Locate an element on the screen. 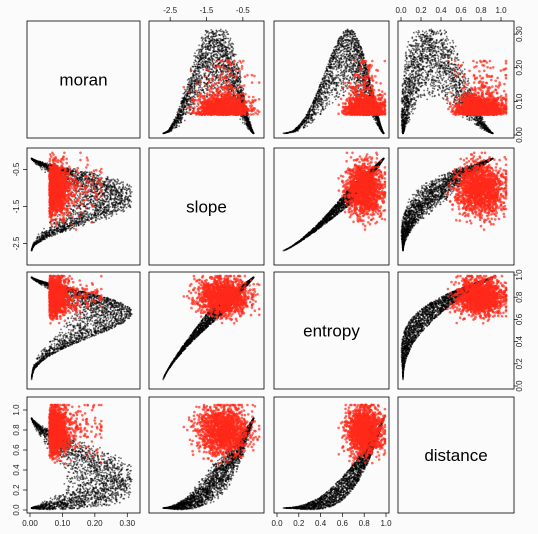 The width and height of the screenshot is (538, 534). panel-moran-vs-entropy is located at coordinates (331, 79).